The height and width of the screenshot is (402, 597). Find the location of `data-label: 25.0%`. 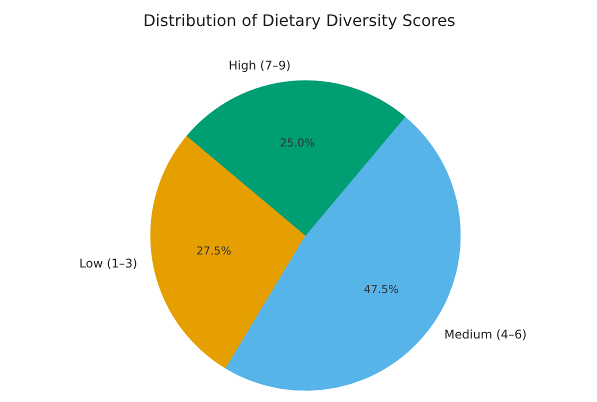

data-label: 25.0% is located at coordinates (297, 143).